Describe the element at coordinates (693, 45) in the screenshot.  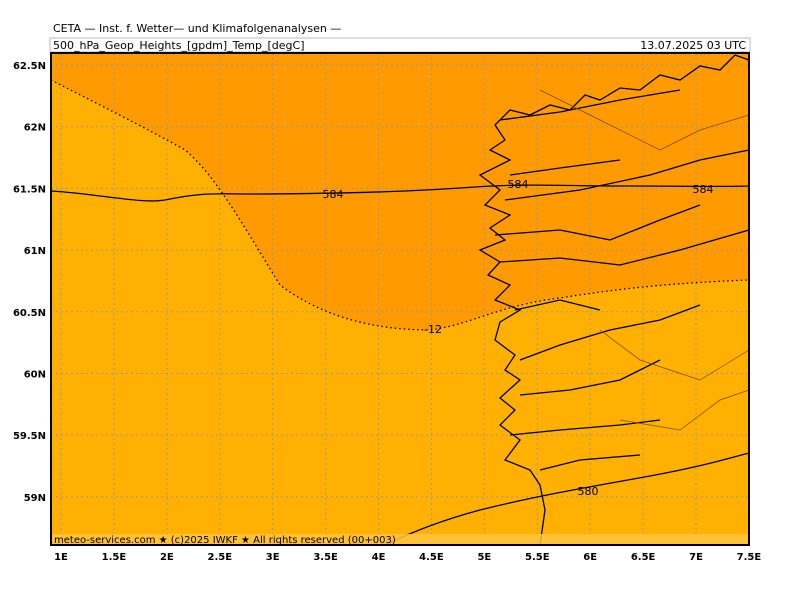
I see `timestamp: 13.07.2025 03 UTC` at that location.